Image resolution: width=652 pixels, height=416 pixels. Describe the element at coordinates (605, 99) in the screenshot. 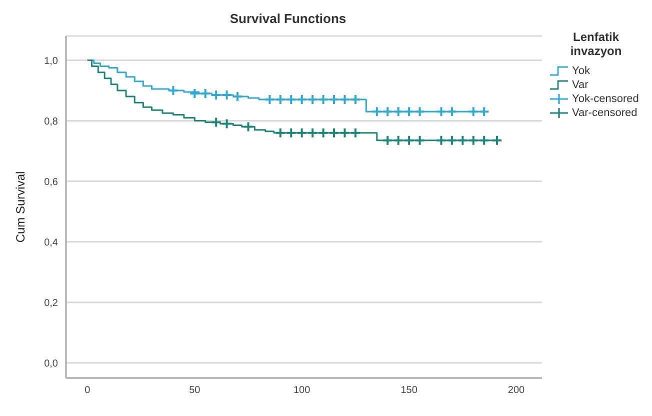

I see `legend-label: Yok-censored` at that location.